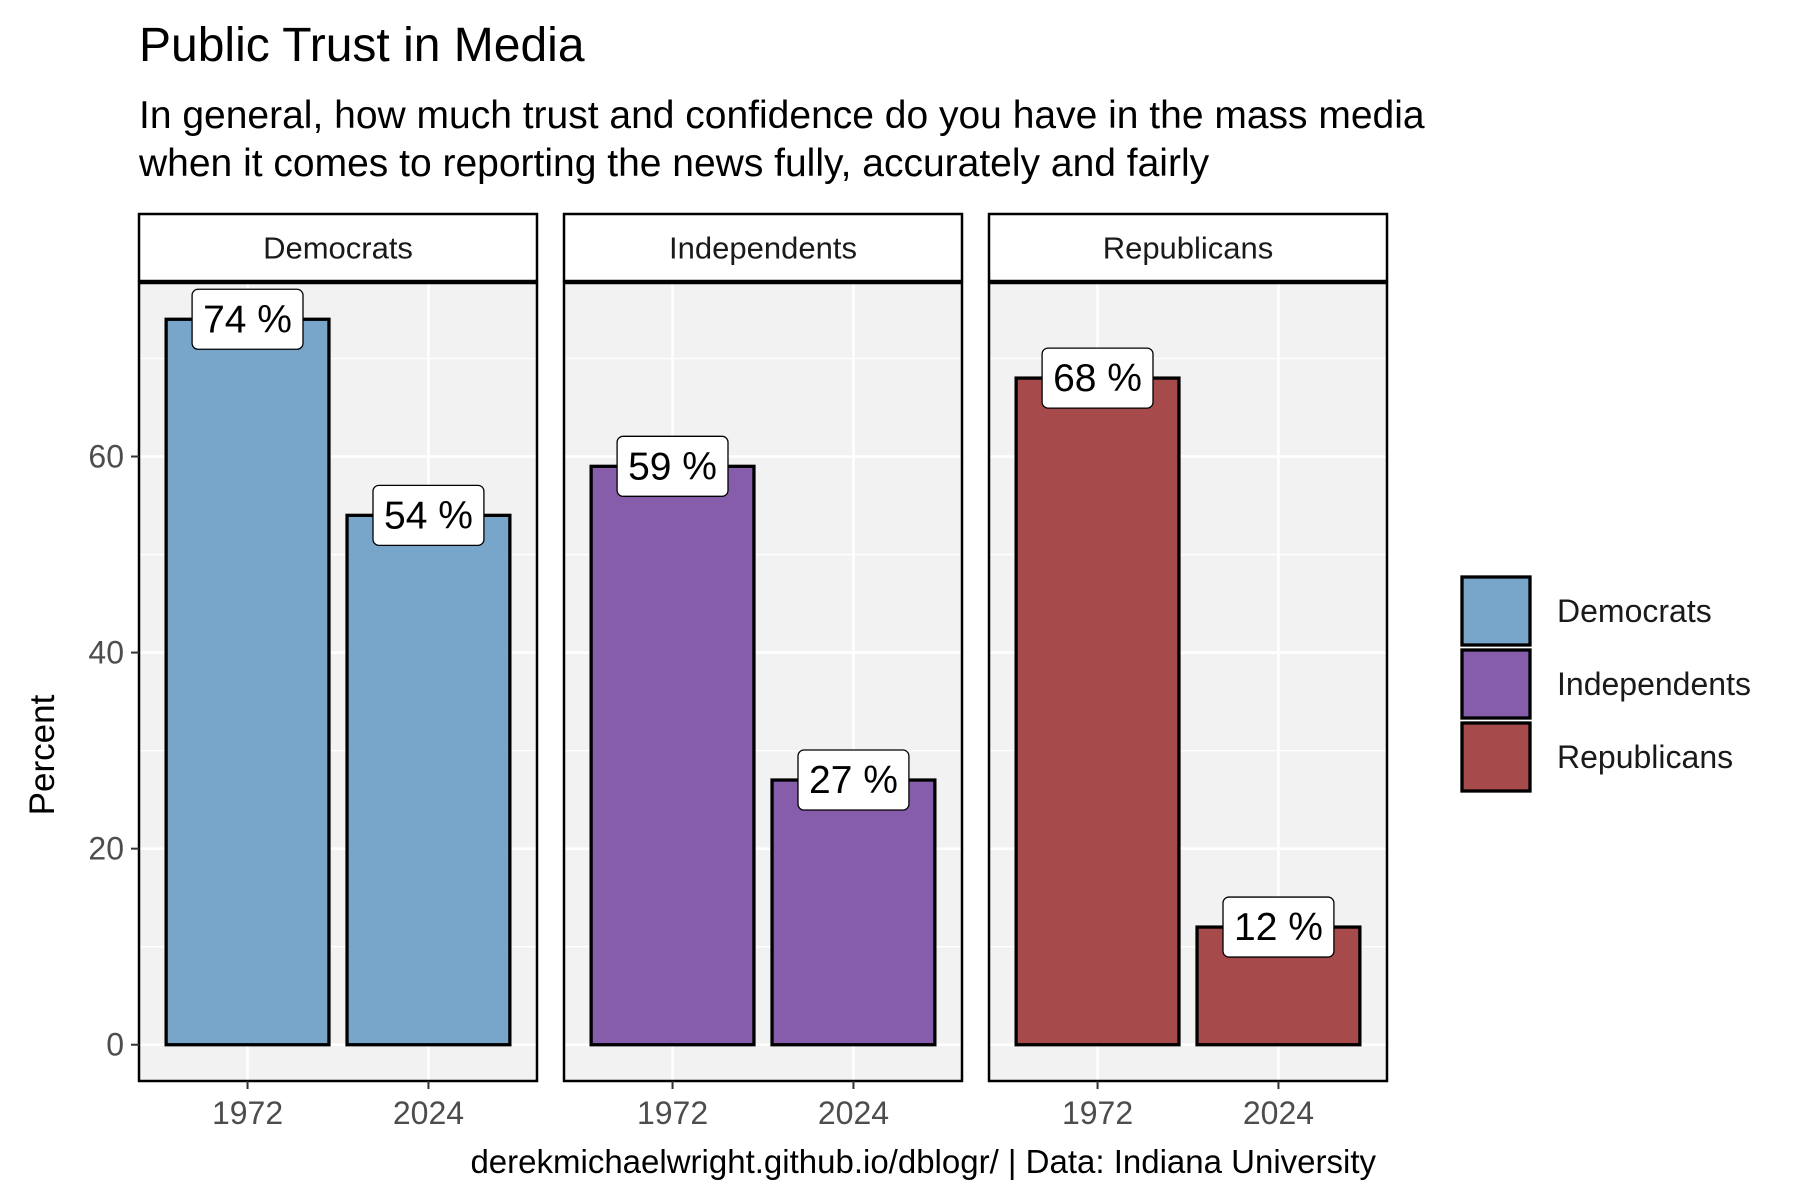 The width and height of the screenshot is (1800, 1200). Describe the element at coordinates (1645, 757) in the screenshot. I see `legend-label-republicans: Republicans` at that location.